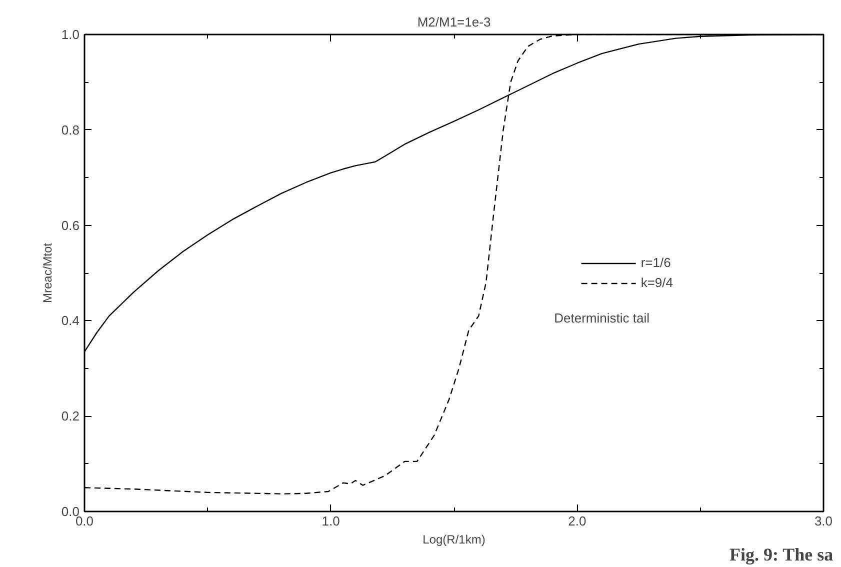 Image resolution: width=841 pixels, height=567 pixels. Describe the element at coordinates (577, 521) in the screenshot. I see `x-tick-label: 2.0` at that location.